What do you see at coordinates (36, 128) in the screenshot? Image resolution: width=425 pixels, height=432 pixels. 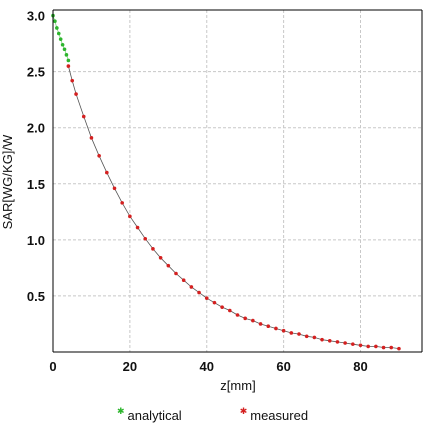 I see `y-tick-label: 2.0` at bounding box center [36, 128].